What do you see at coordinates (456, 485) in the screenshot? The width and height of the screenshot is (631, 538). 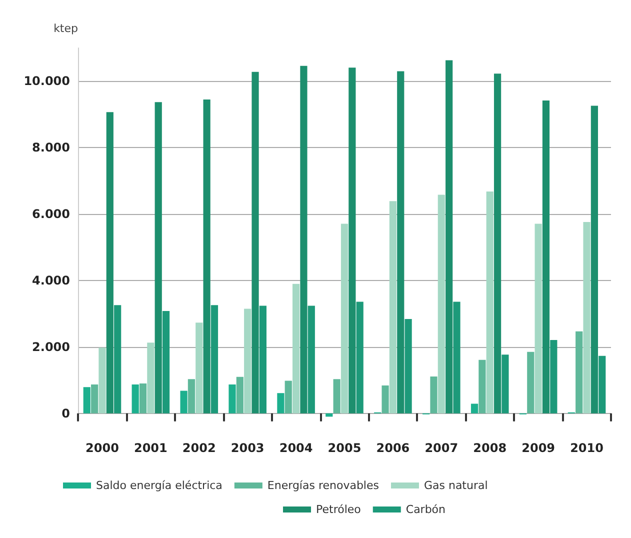 I see `legend-label: Gas natural` at bounding box center [456, 485].